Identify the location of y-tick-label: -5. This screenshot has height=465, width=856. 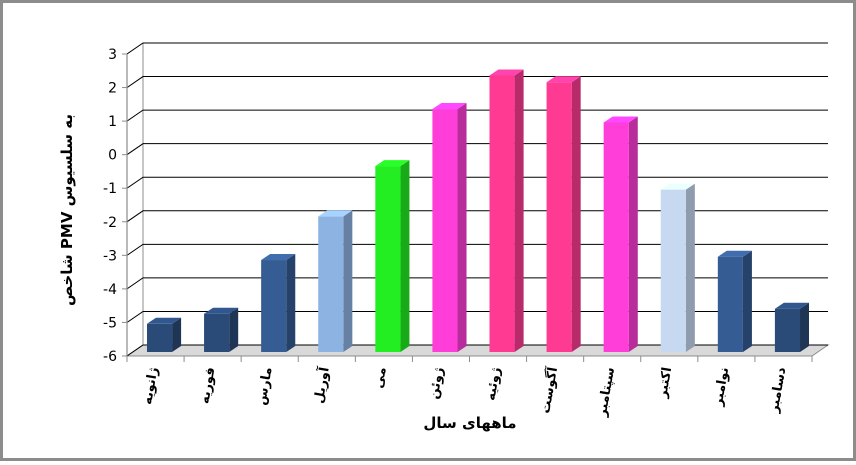
(110, 323).